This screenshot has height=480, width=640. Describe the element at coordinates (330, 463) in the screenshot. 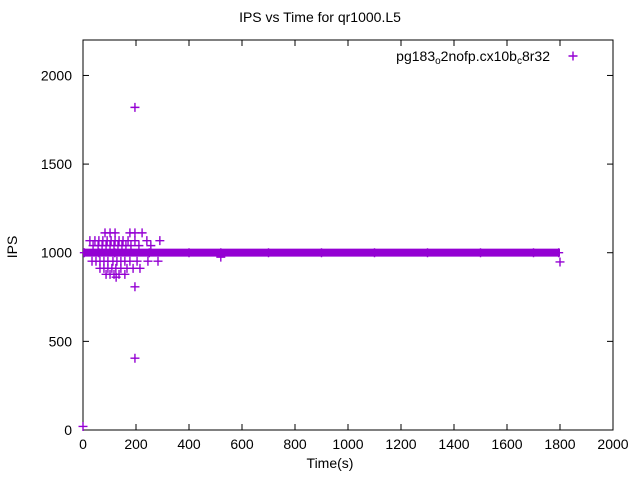

I see `x-axis-label: Time(s)` at that location.